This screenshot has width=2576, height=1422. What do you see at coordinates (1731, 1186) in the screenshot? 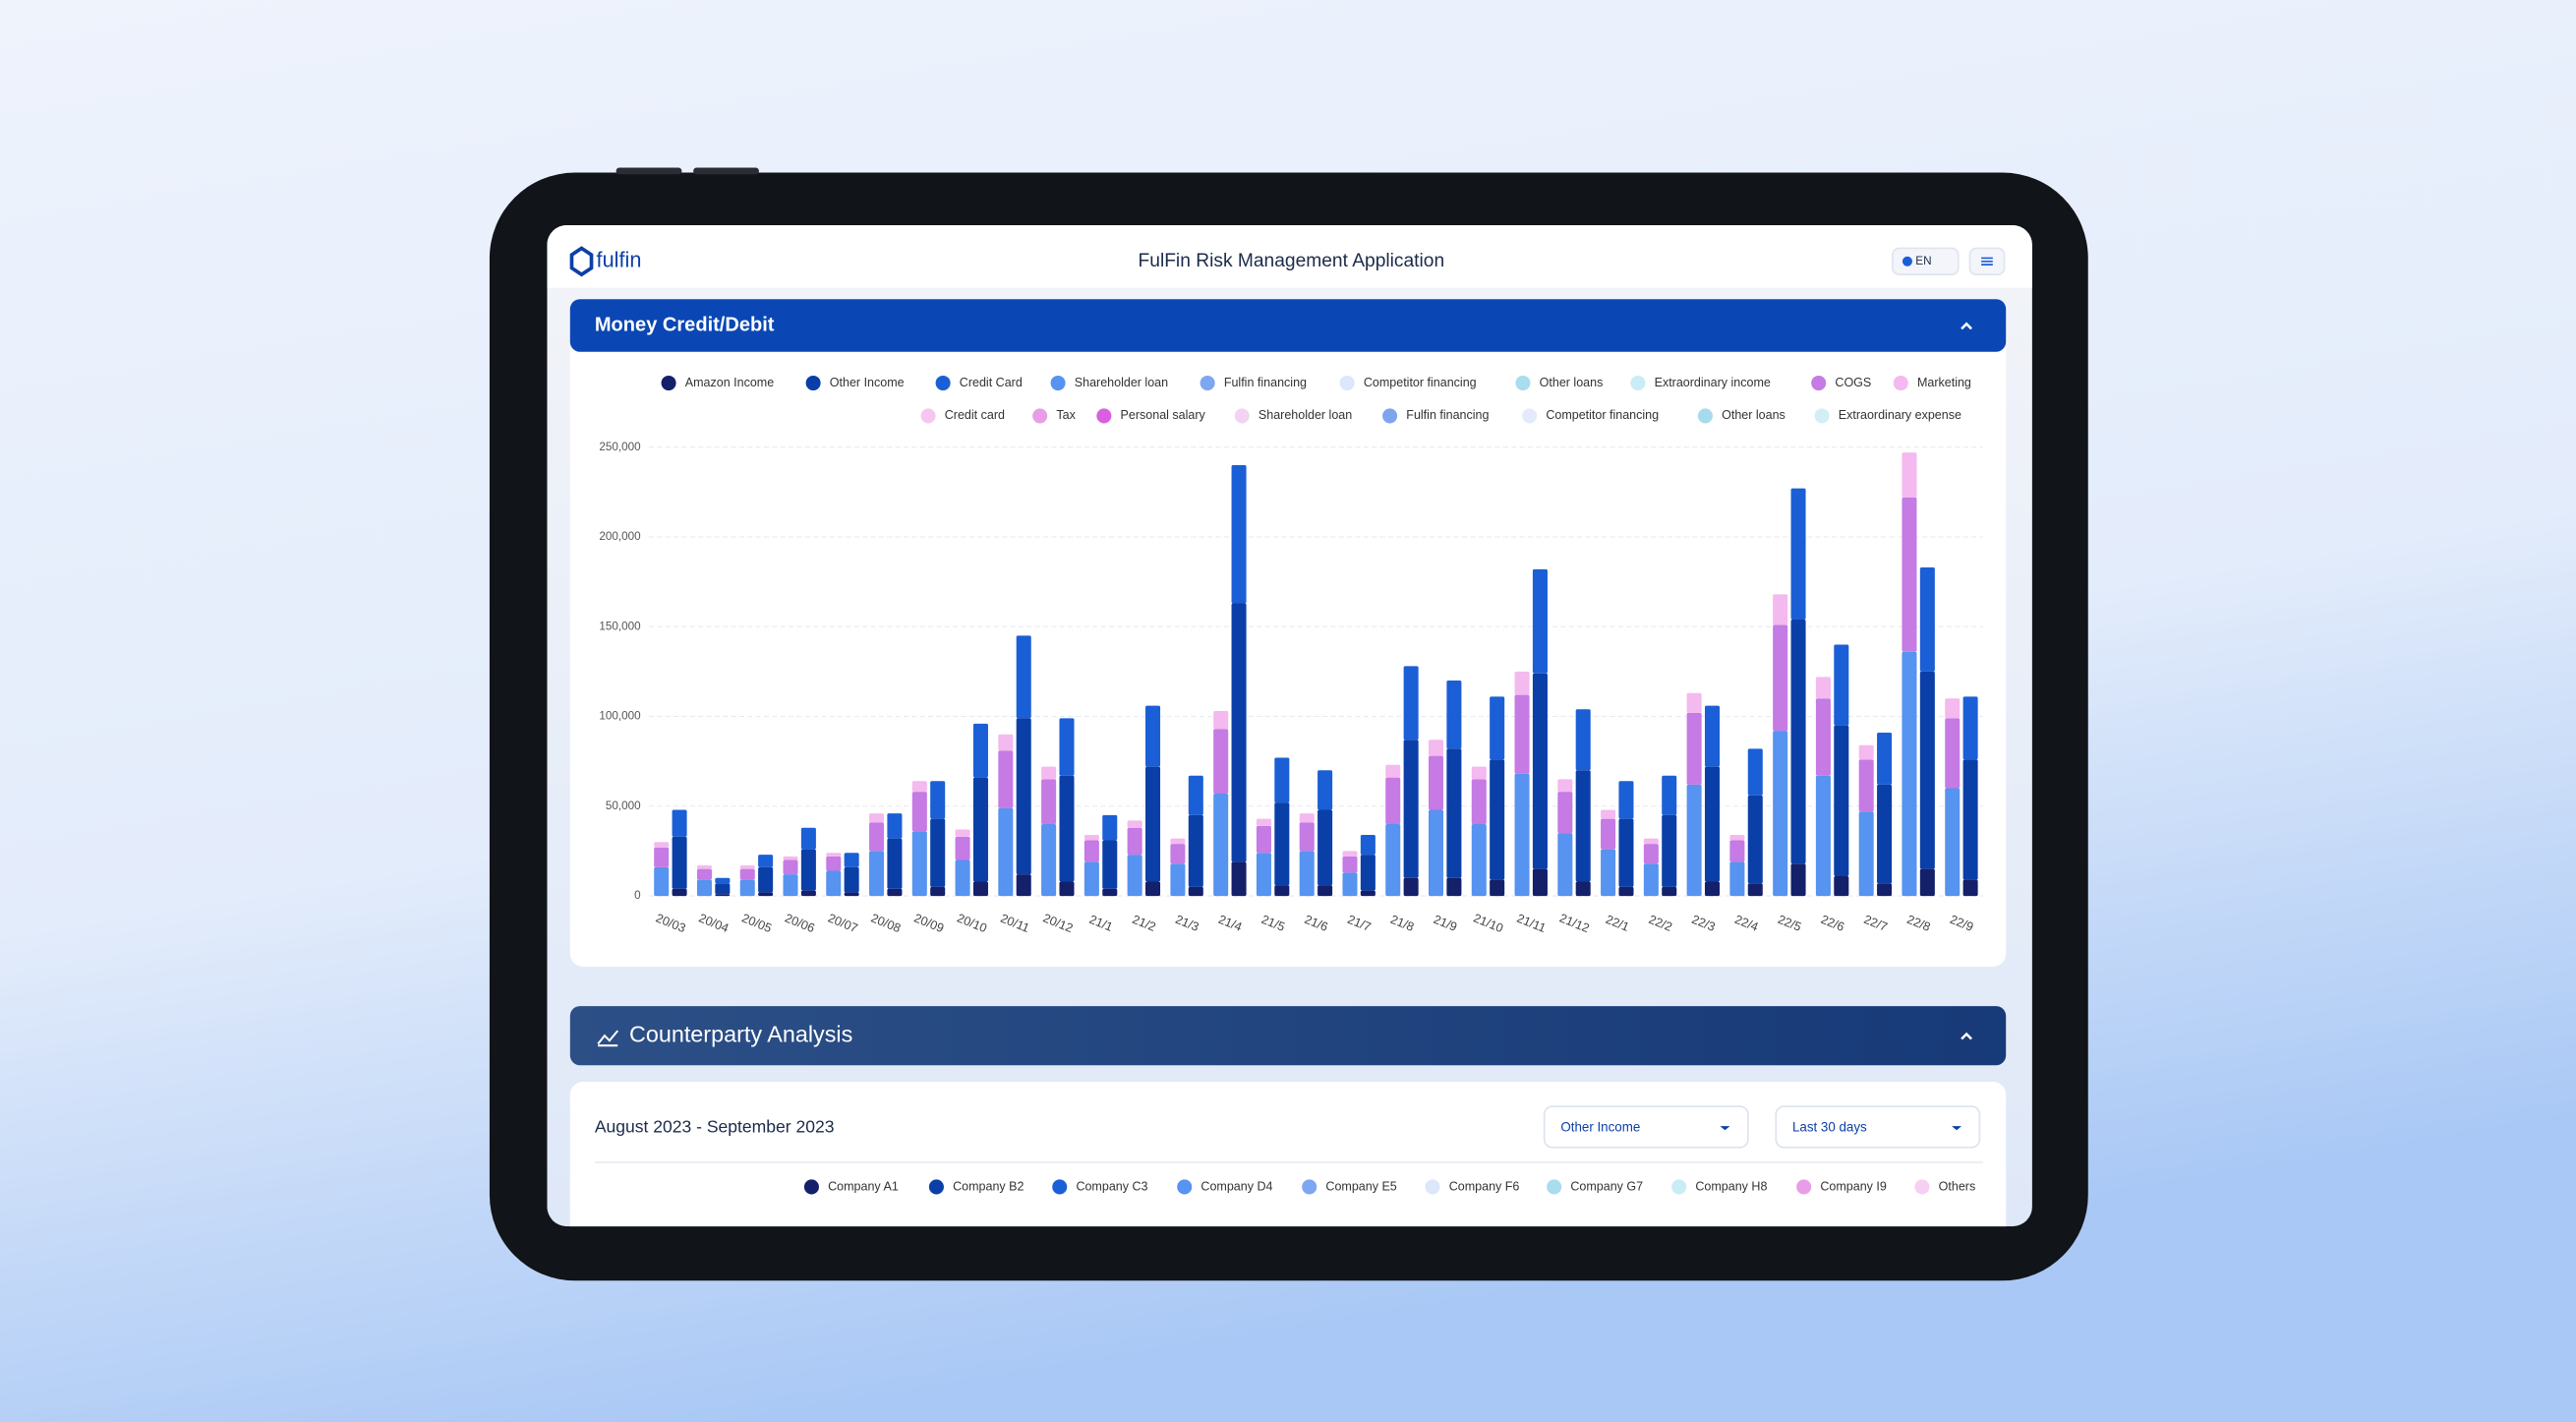
I see `legend-label: Company H8` at bounding box center [1731, 1186].